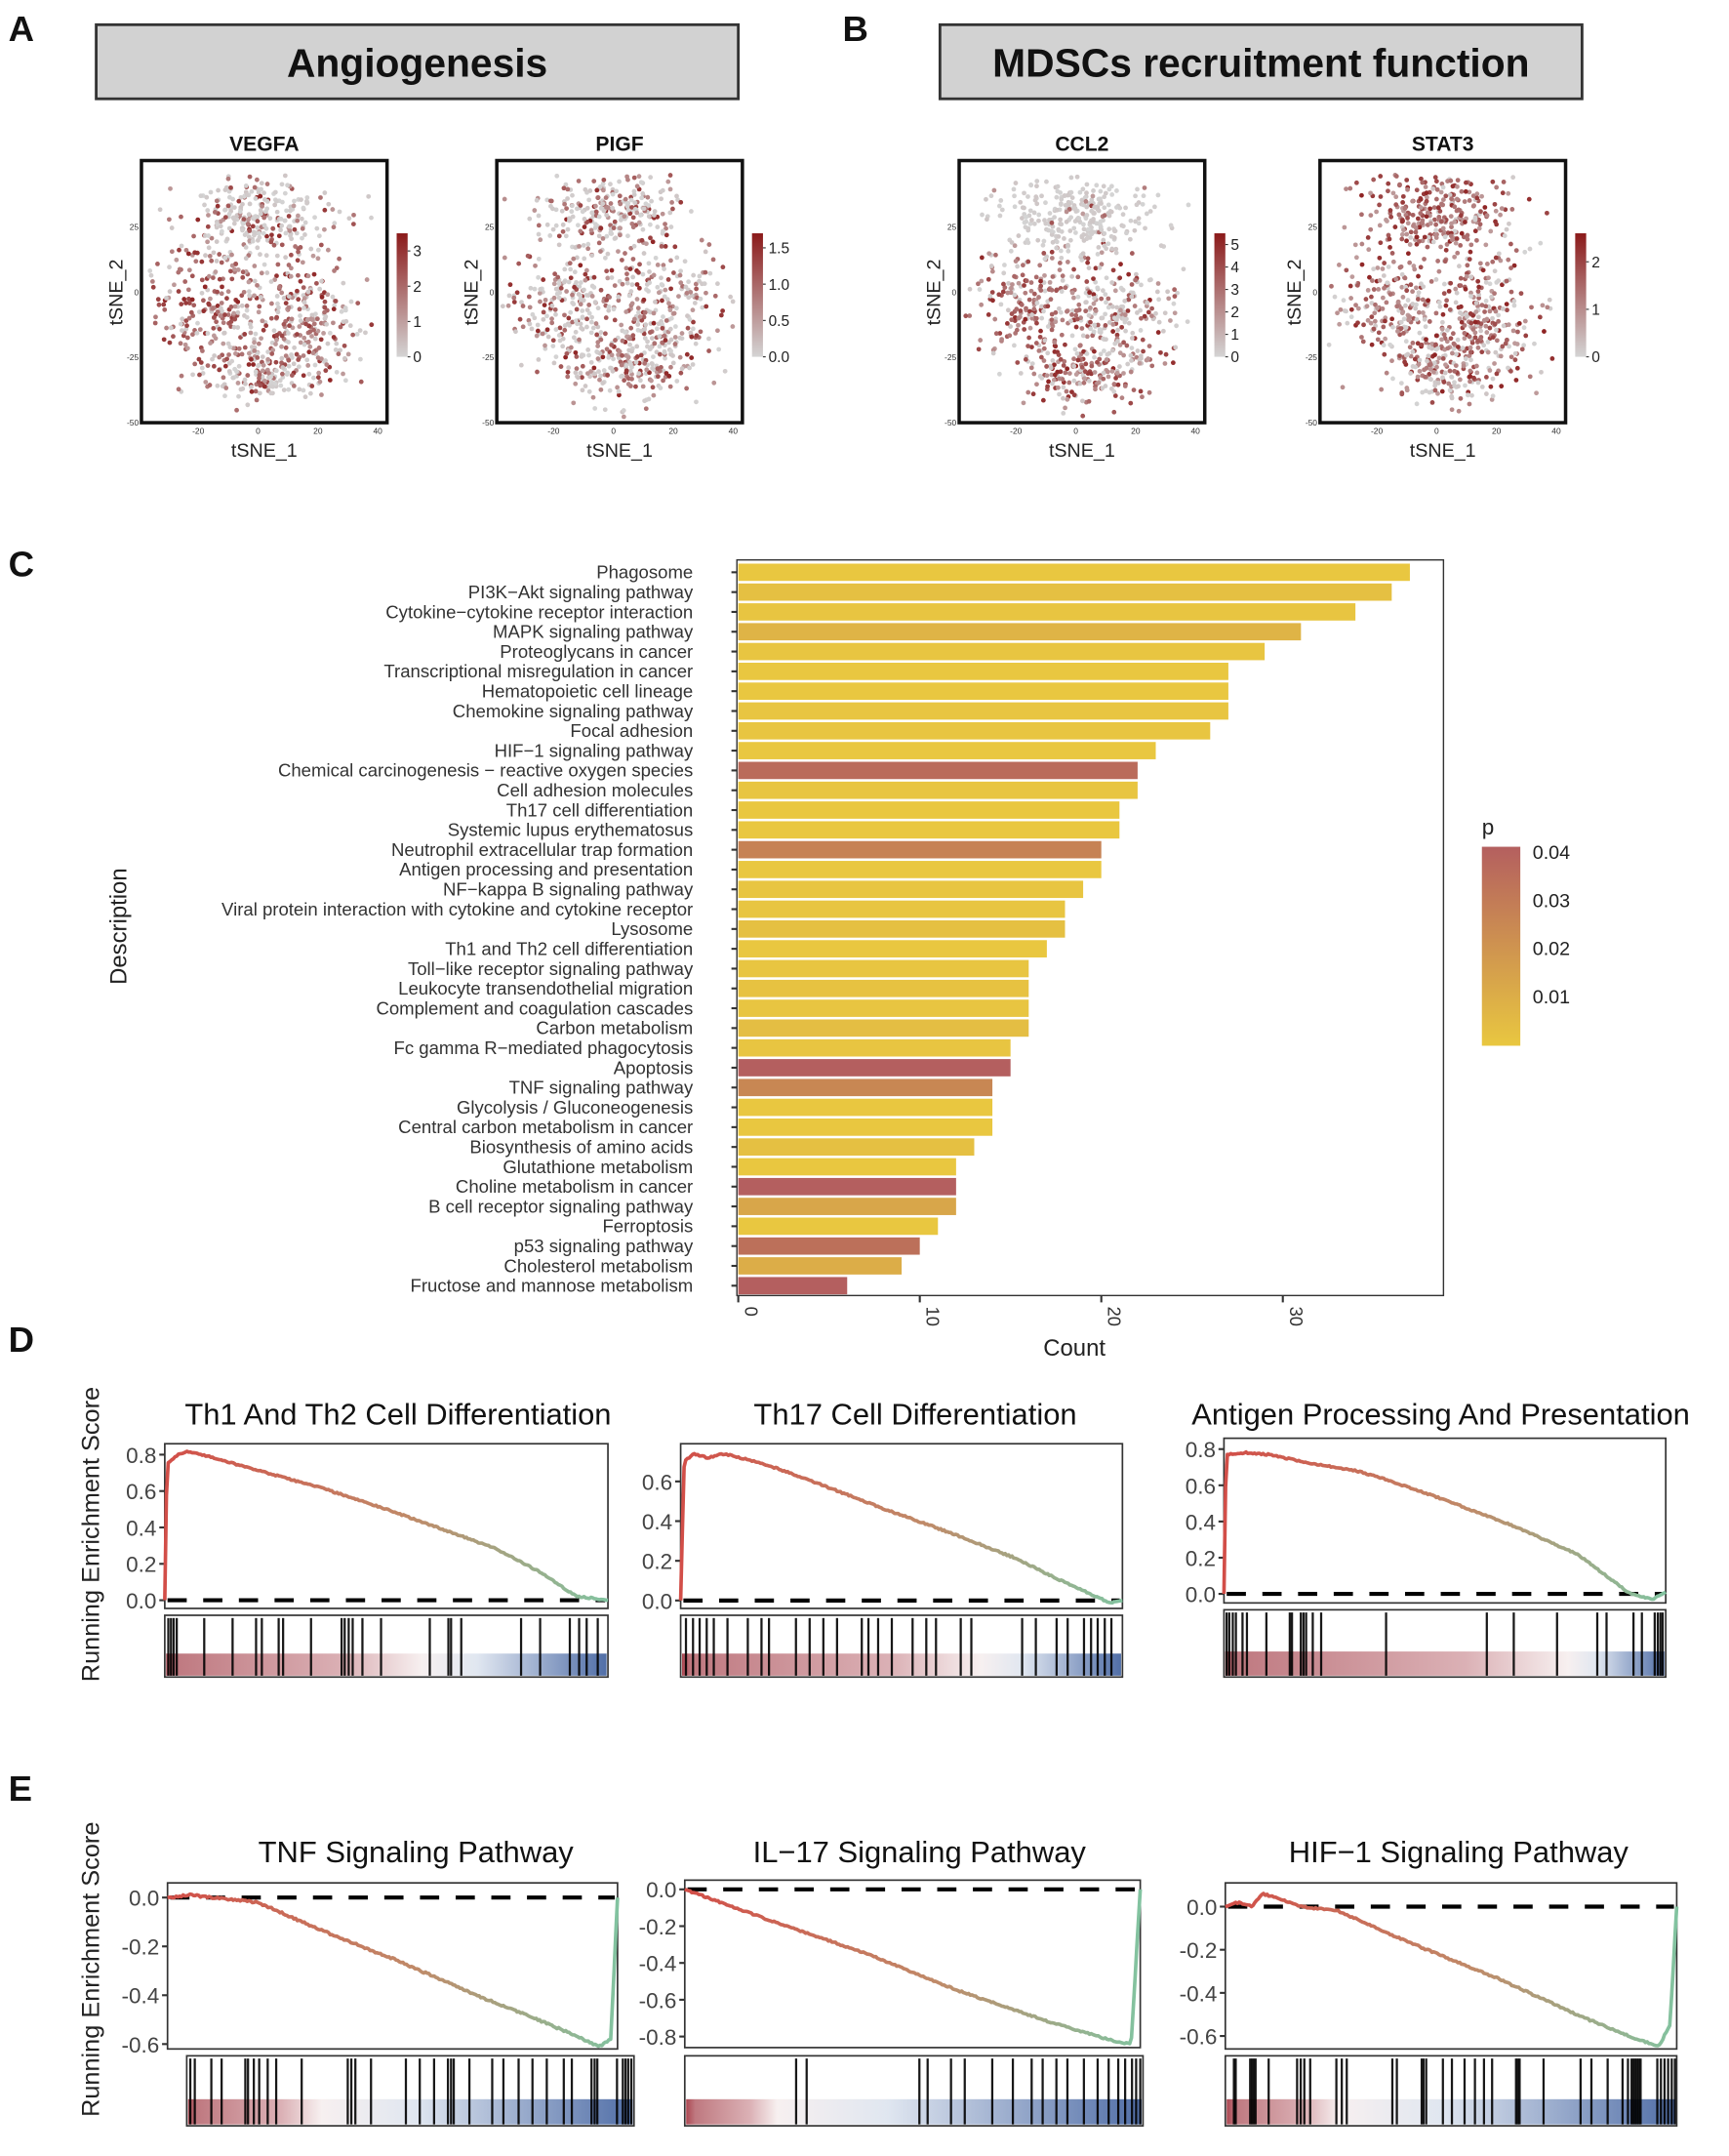 This screenshot has height=2156, width=1729. What do you see at coordinates (386, 1664) in the screenshot?
I see `ranked-list-metric-band` at bounding box center [386, 1664].